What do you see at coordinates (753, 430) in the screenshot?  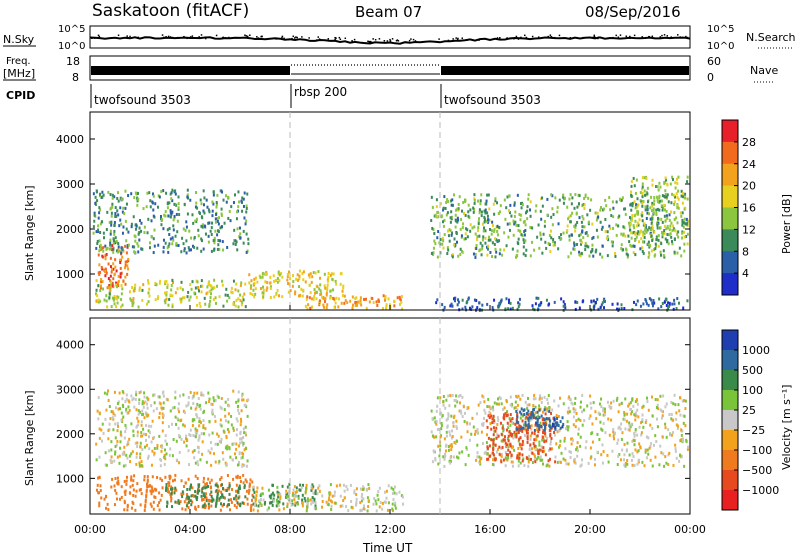 I see `colorbar-tick-label: −25` at bounding box center [753, 430].